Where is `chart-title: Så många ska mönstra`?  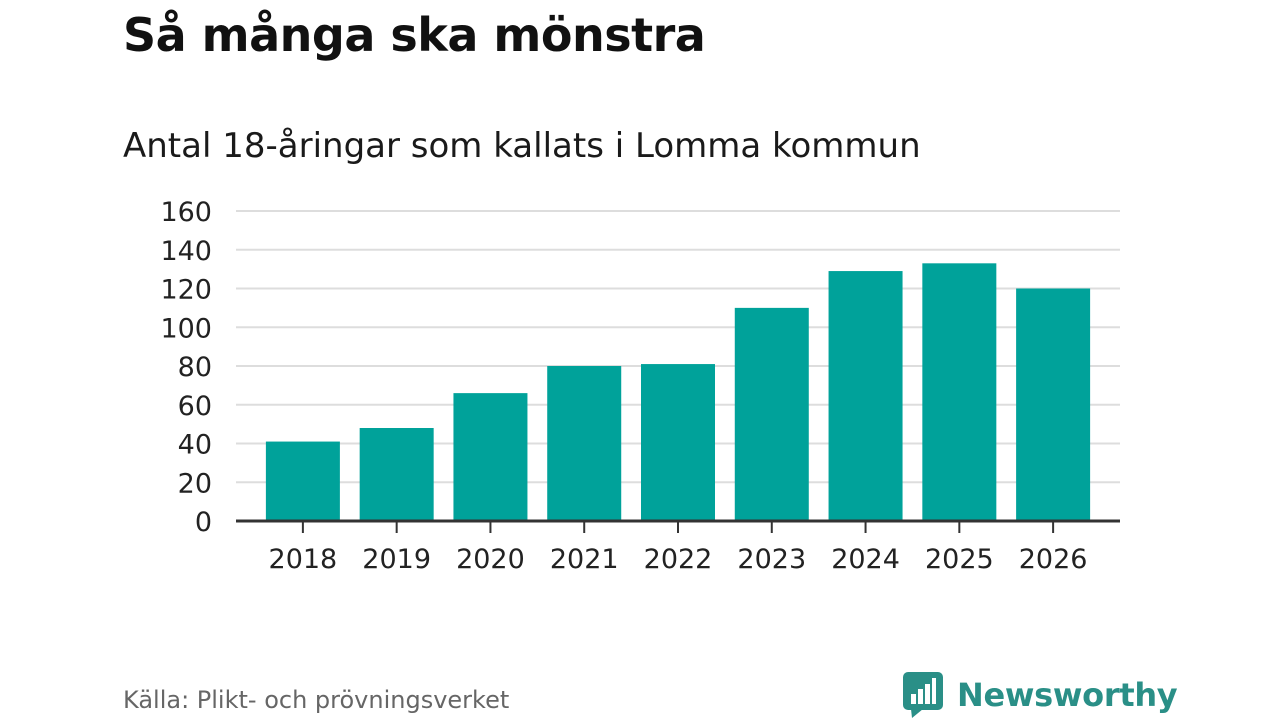
chart-title: Så många ska mönstra is located at coordinates (414, 35).